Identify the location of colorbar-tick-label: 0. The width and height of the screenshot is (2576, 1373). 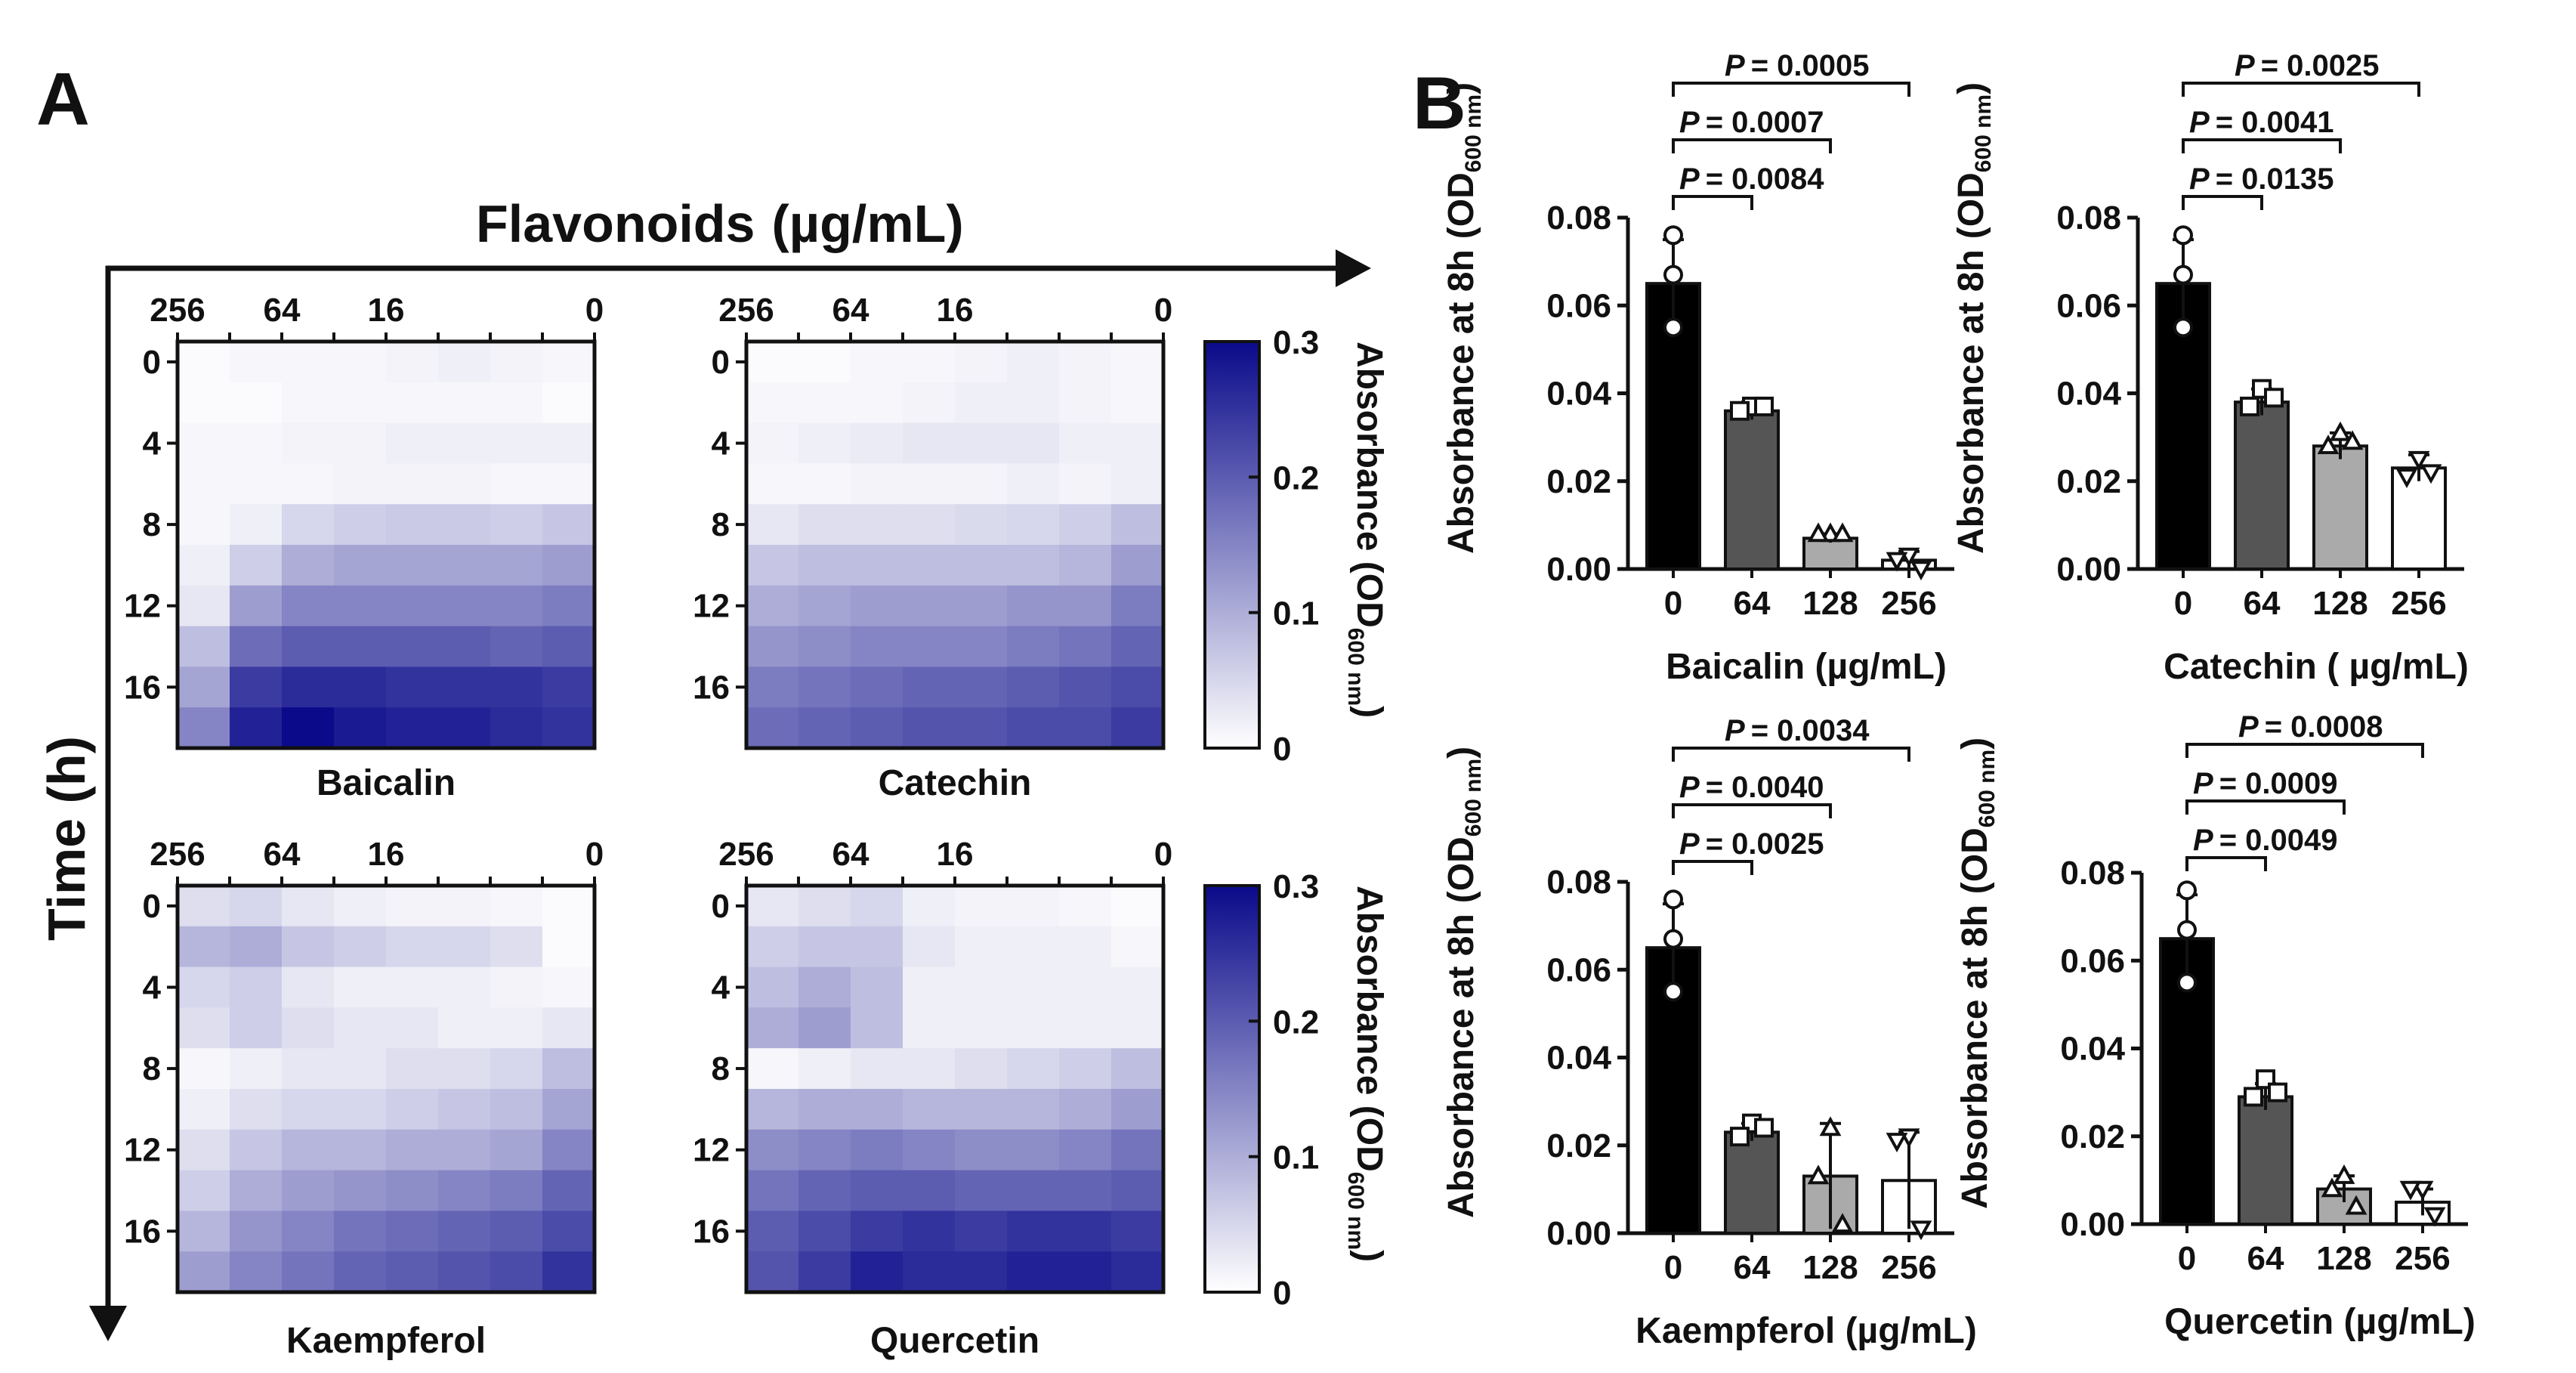
(1282, 1293).